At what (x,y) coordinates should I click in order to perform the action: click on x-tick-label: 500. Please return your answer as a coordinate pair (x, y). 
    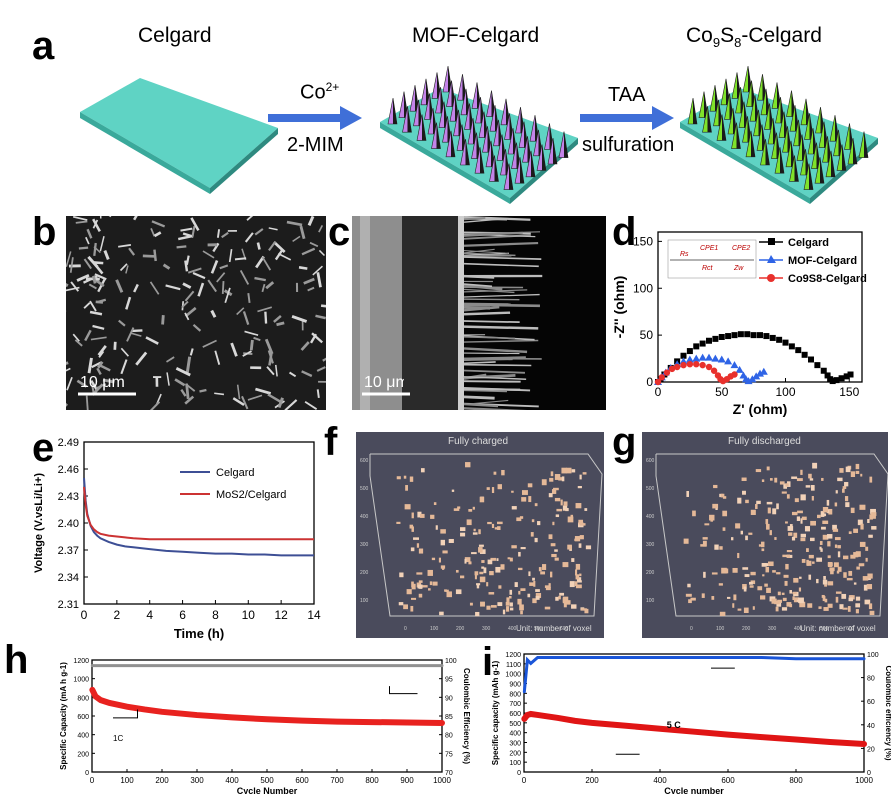
    Looking at the image, I should click on (267, 780).